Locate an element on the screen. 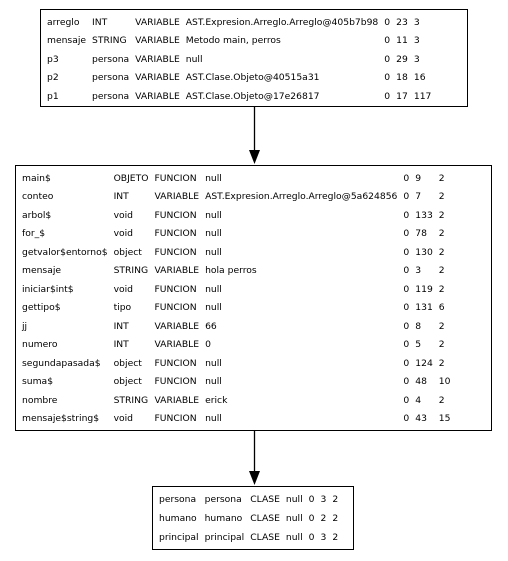  symbol-name-cell: for_$ is located at coordinates (34, 234).